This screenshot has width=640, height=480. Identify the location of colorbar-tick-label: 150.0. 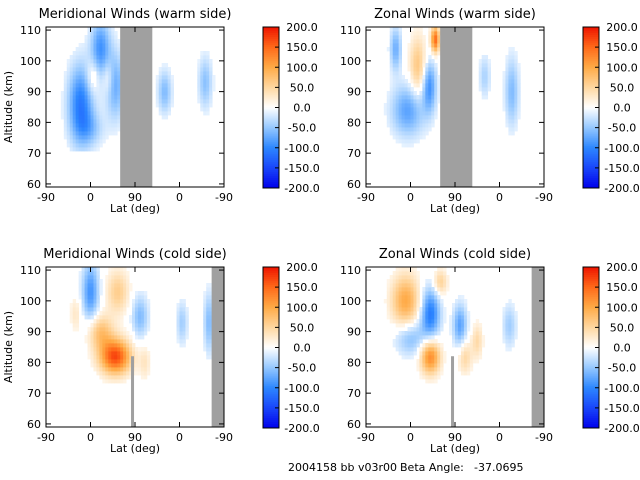
(302, 287).